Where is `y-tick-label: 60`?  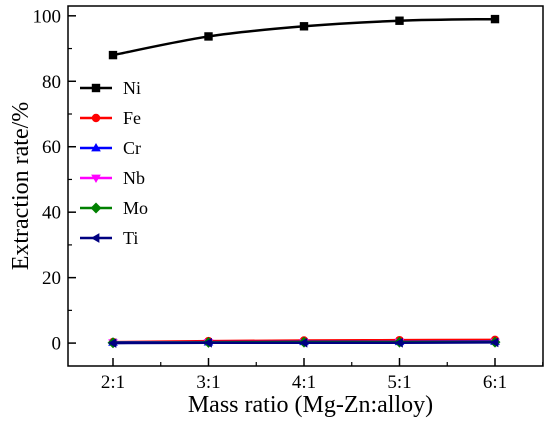
y-tick-label: 60 is located at coordinates (51, 147).